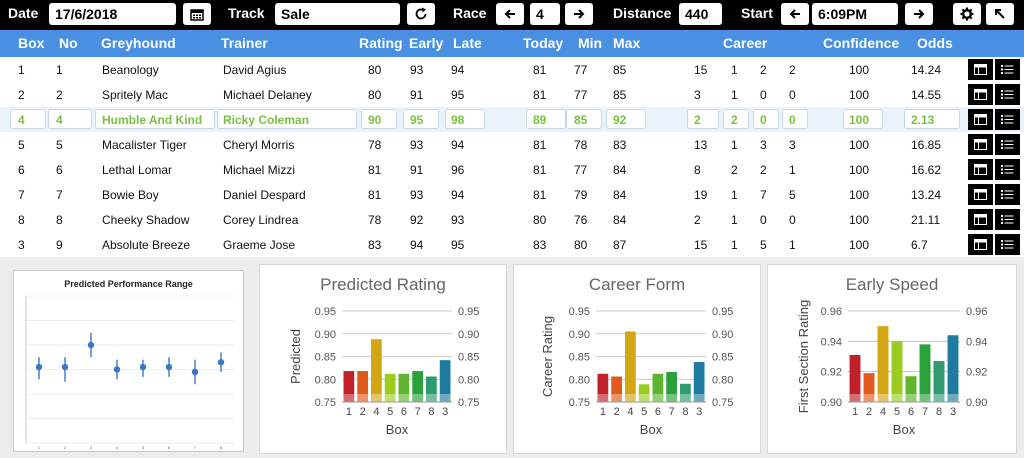 Image resolution: width=1024 pixels, height=458 pixels. What do you see at coordinates (458, 220) in the screenshot?
I see `cell-late: 93` at bounding box center [458, 220].